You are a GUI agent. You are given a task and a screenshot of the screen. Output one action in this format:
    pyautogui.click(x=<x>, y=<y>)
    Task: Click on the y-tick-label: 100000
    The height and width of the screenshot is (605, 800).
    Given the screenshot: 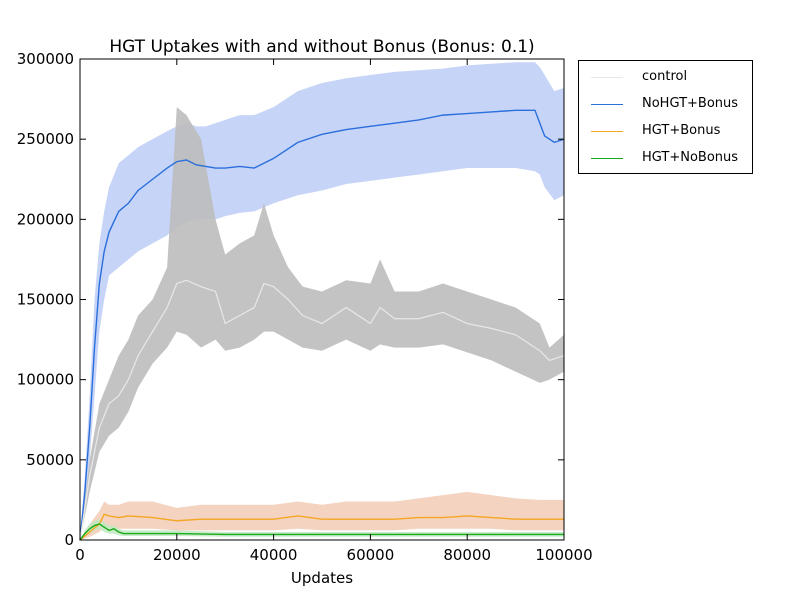 What is the action you would take?
    pyautogui.click(x=45, y=380)
    